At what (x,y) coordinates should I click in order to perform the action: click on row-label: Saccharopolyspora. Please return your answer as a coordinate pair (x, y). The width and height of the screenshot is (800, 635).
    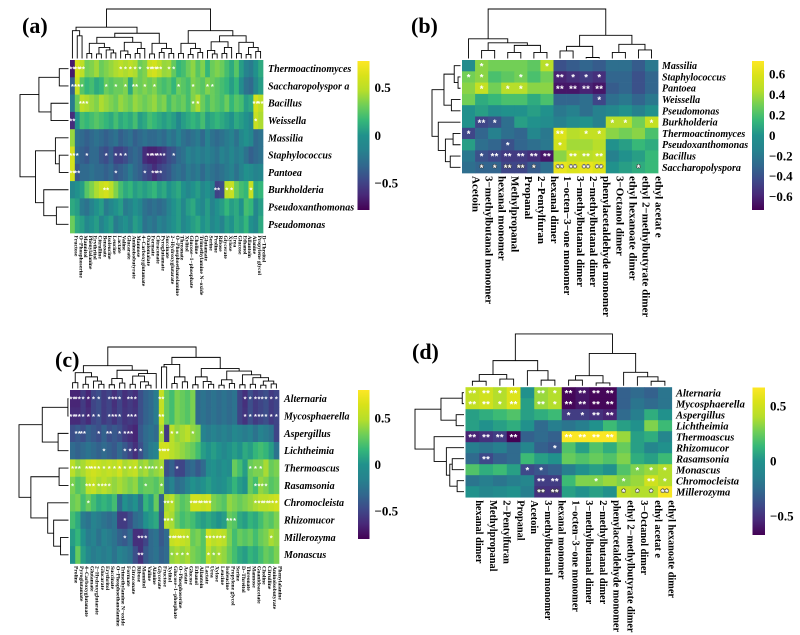
    Looking at the image, I should click on (701, 168).